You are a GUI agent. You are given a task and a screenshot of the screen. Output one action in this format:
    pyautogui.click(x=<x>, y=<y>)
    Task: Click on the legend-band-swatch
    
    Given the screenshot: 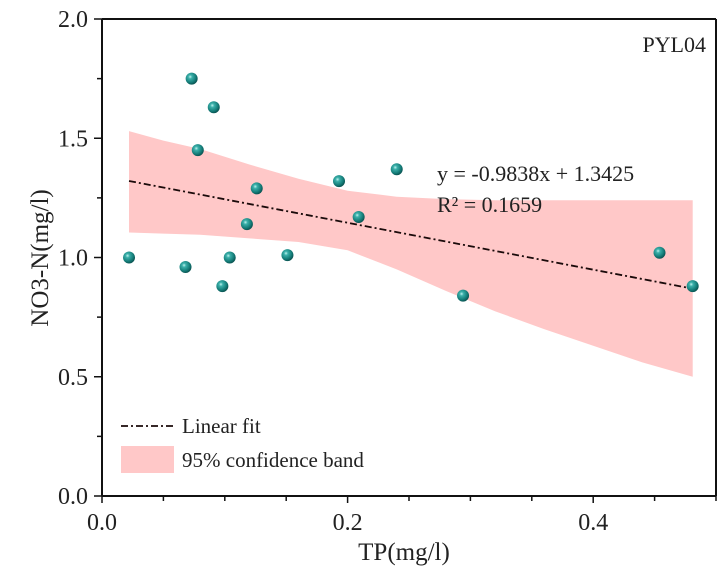 What is the action you would take?
    pyautogui.click(x=147, y=459)
    